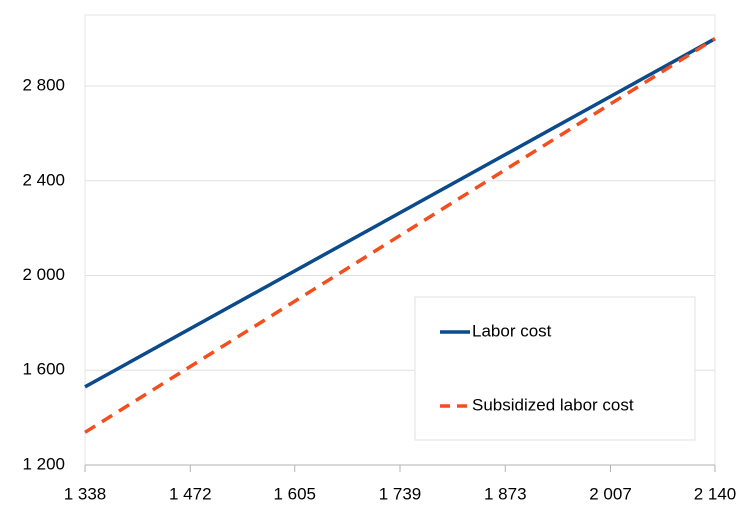  What do you see at coordinates (43, 369) in the screenshot?
I see `y-tick-label: 1 600` at bounding box center [43, 369].